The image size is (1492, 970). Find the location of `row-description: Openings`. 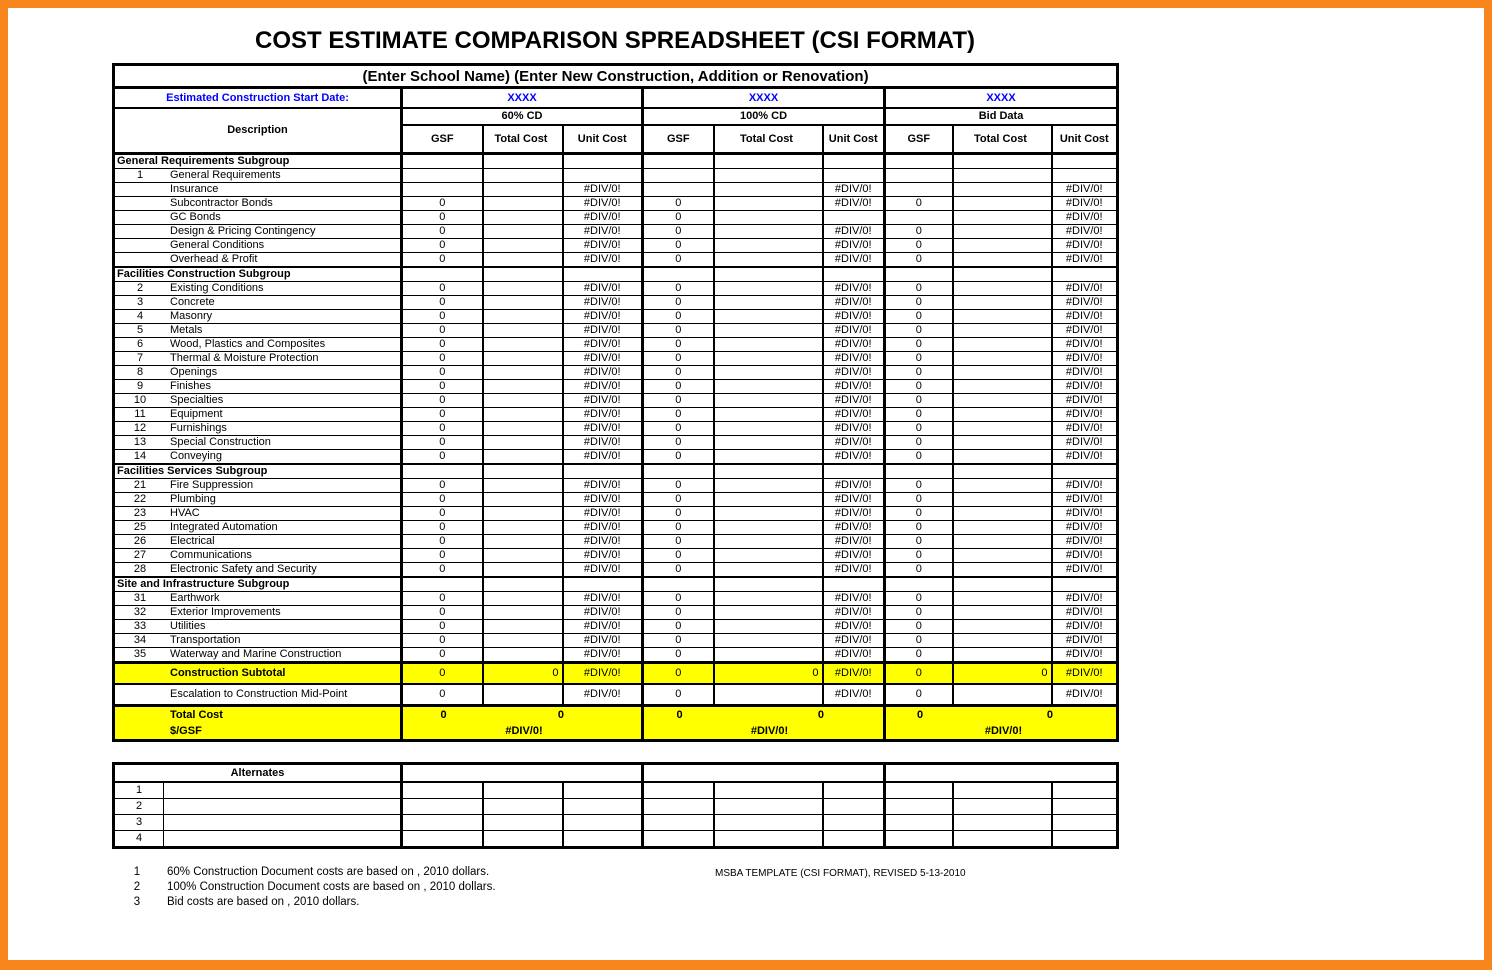

row-description: Openings is located at coordinates (194, 372).